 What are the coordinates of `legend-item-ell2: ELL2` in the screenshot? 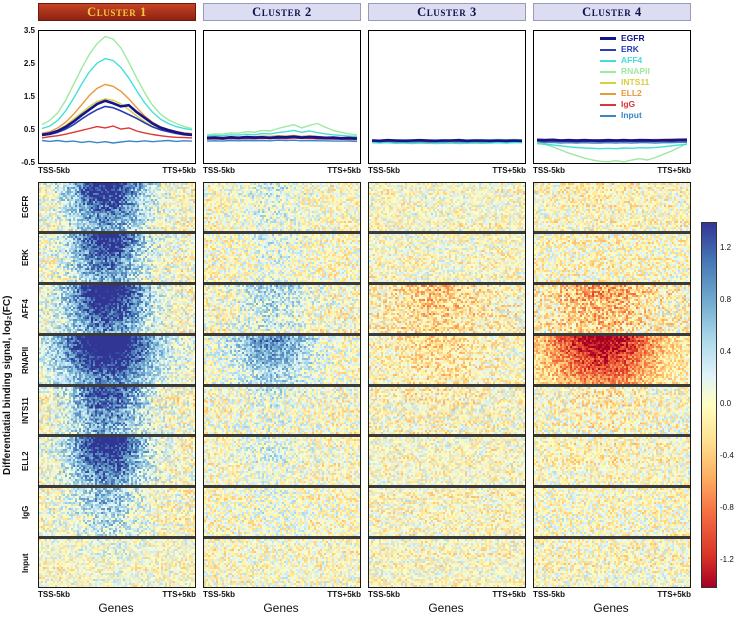 It's located at (644, 93).